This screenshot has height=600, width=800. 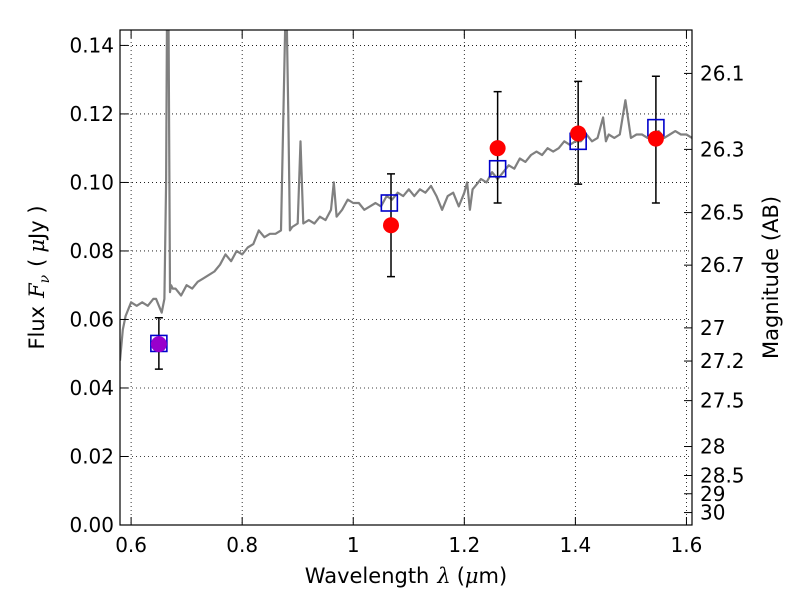 I want to click on x-tick-label: 0.6, so click(x=131, y=545).